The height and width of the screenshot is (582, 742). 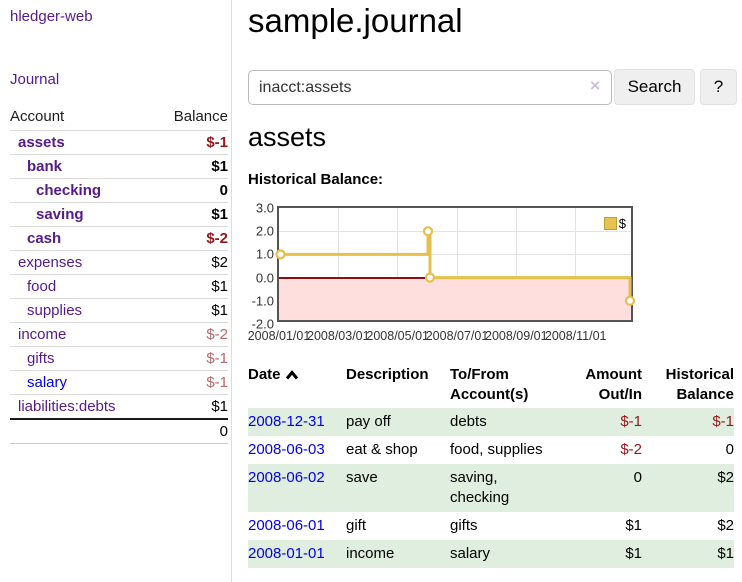 What do you see at coordinates (286, 553) in the screenshot?
I see `transaction-date-link: 2008-01-01` at bounding box center [286, 553].